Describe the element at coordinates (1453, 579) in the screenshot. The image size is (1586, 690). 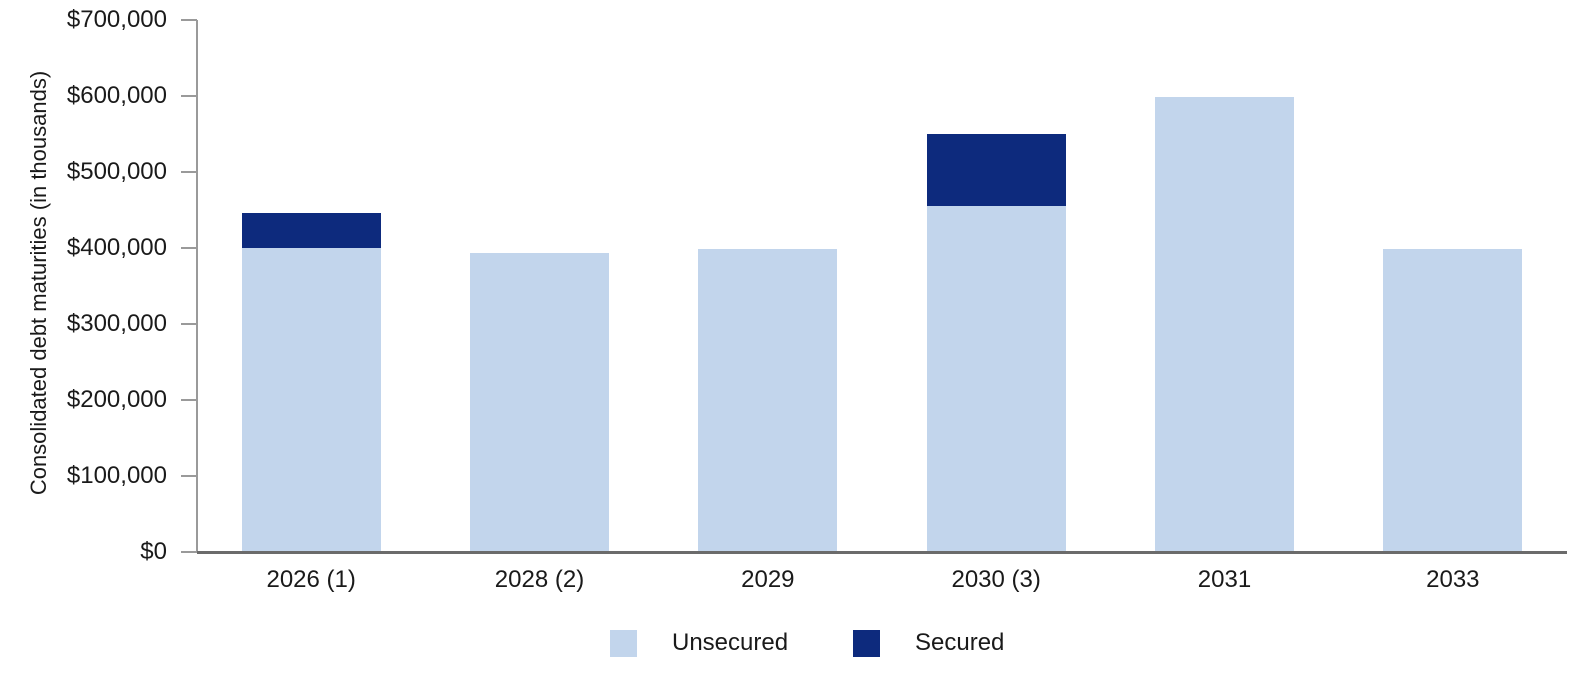
I see `x-axis-label: 2033` at that location.